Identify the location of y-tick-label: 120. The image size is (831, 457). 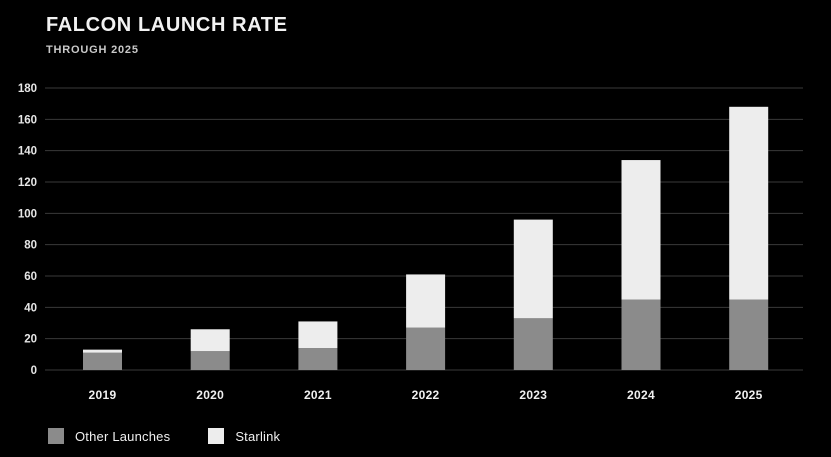
(27, 183).